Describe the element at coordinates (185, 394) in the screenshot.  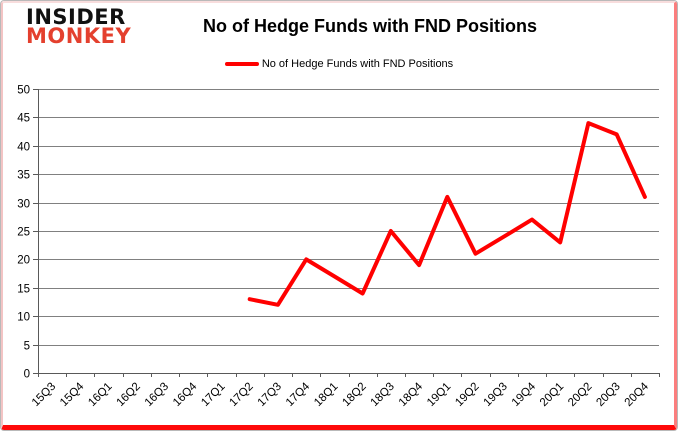
I see `x-tick-label: 16Q4` at that location.